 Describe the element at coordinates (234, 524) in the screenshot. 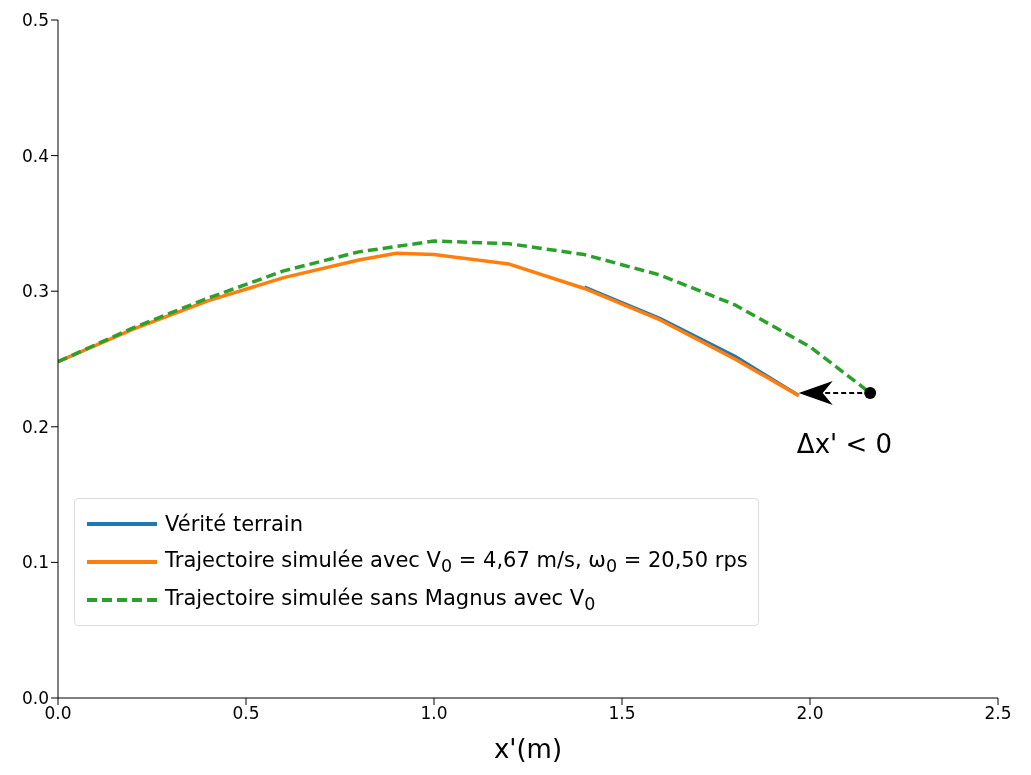

I see `legend-label: Vérité terrain` at that location.